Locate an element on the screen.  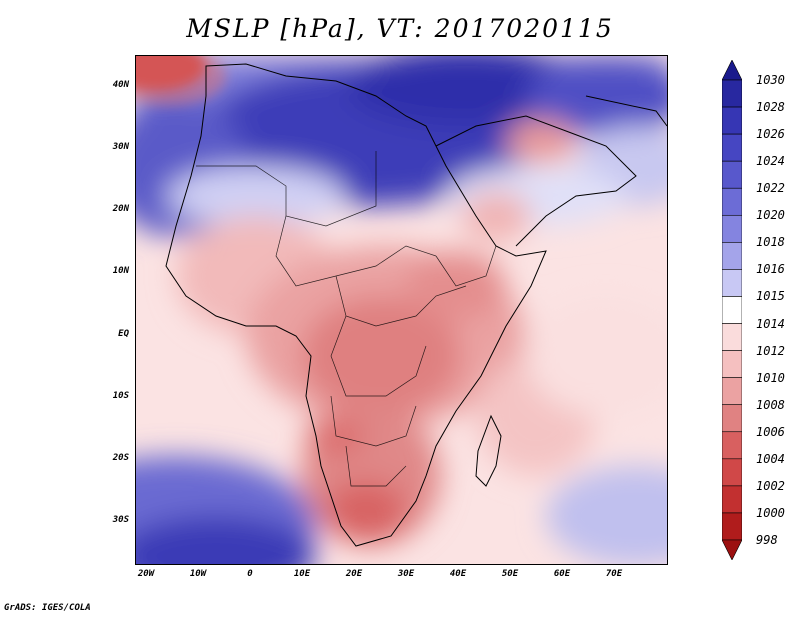
colorbar-label: 1024 is located at coordinates (770, 161).